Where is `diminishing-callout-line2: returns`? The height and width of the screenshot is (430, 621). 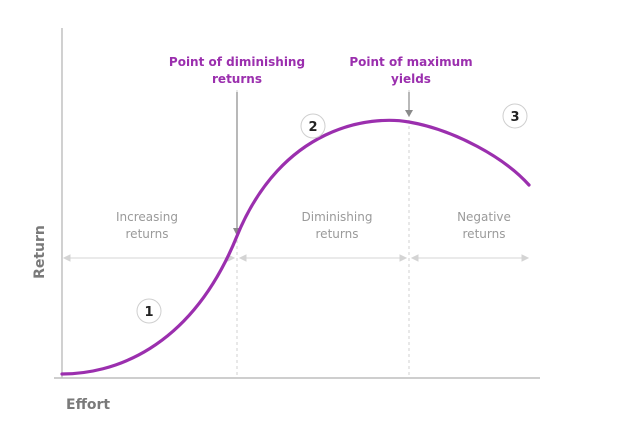 diminishing-callout-line2: returns is located at coordinates (237, 79).